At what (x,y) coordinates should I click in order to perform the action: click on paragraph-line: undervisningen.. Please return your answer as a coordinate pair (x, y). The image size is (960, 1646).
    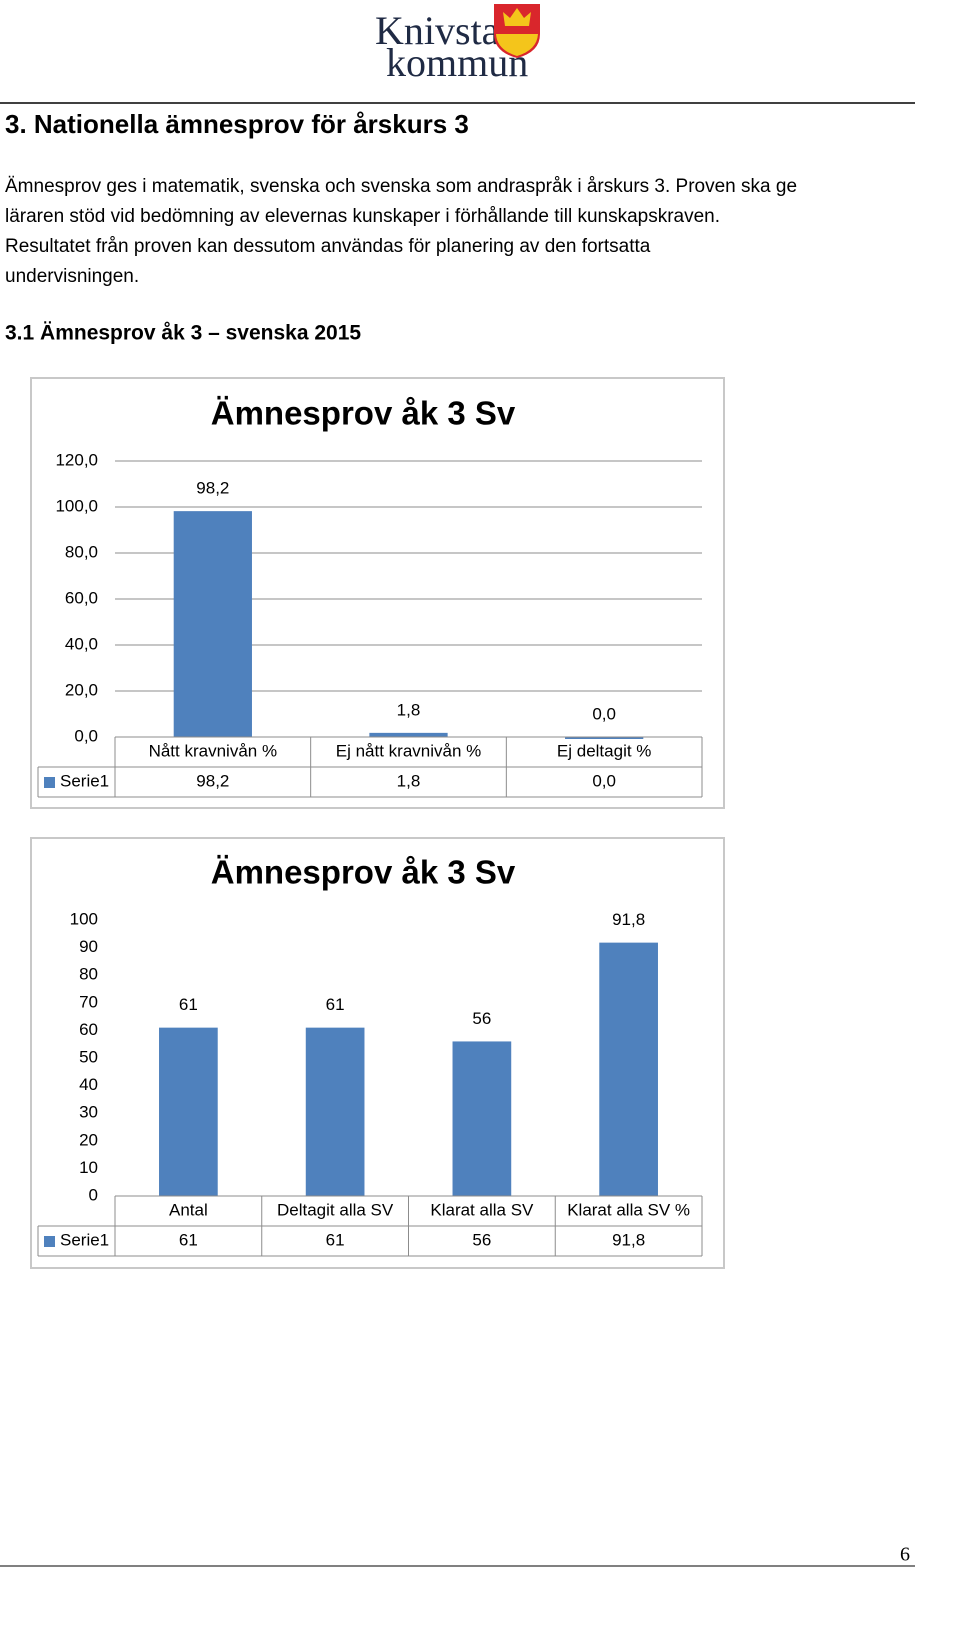
    Looking at the image, I should click on (72, 276).